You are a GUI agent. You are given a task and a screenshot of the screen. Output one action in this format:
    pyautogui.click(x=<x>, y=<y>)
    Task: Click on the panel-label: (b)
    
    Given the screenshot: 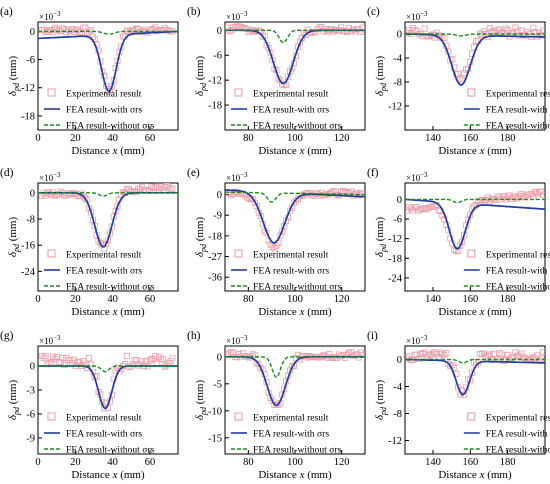 What is the action you would take?
    pyautogui.click(x=194, y=12)
    